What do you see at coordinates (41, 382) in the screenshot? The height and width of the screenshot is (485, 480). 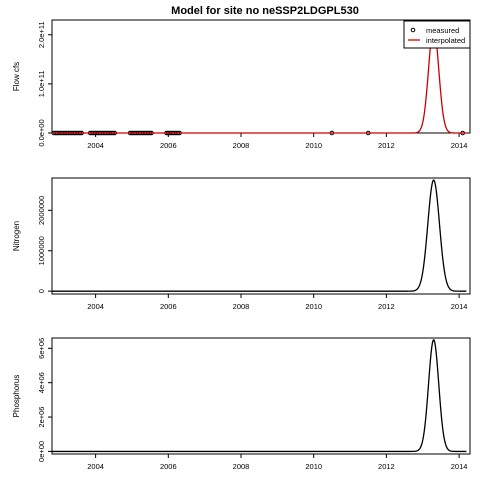 I see `y-tick-label: 4e+06` at bounding box center [41, 382].